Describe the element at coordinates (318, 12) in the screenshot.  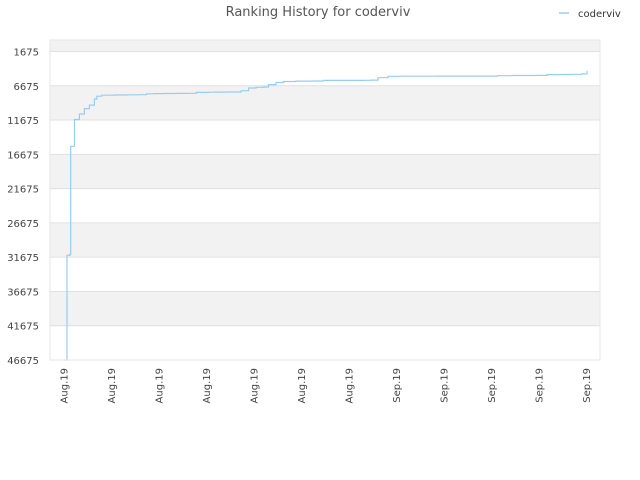
I see `chart-title: Ranking History for coderviv` at that location.